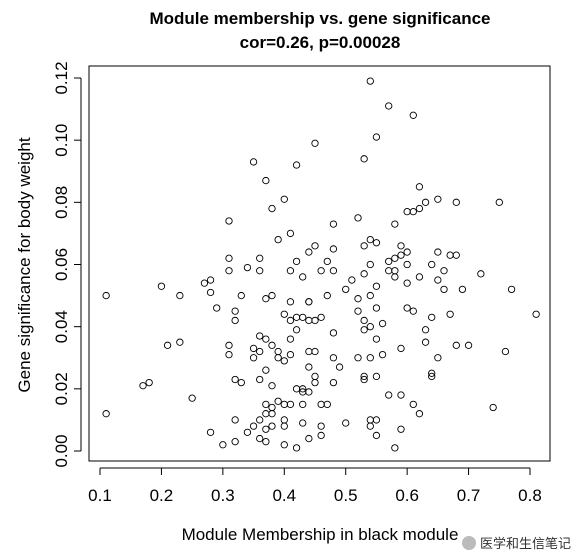 The height and width of the screenshot is (558, 579). What do you see at coordinates (315, 486) in the screenshot?
I see `x-axis: 0.1 0.2 0.3 0.4 0.5 0.6 0.7 0.8` at bounding box center [315, 486].